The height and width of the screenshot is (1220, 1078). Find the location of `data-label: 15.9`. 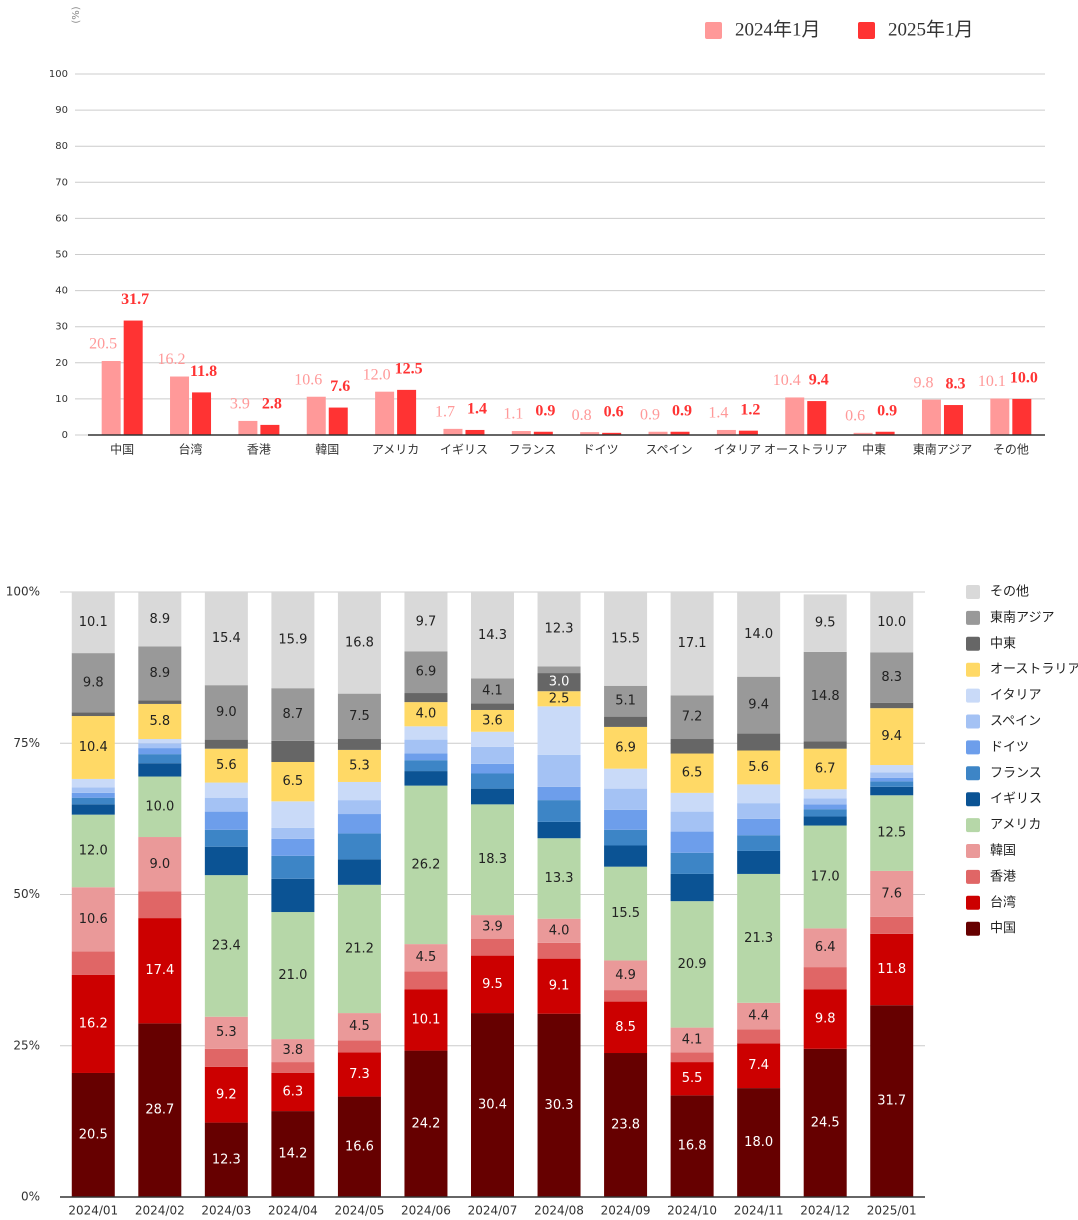

data-label: 15.9 is located at coordinates (292, 640).